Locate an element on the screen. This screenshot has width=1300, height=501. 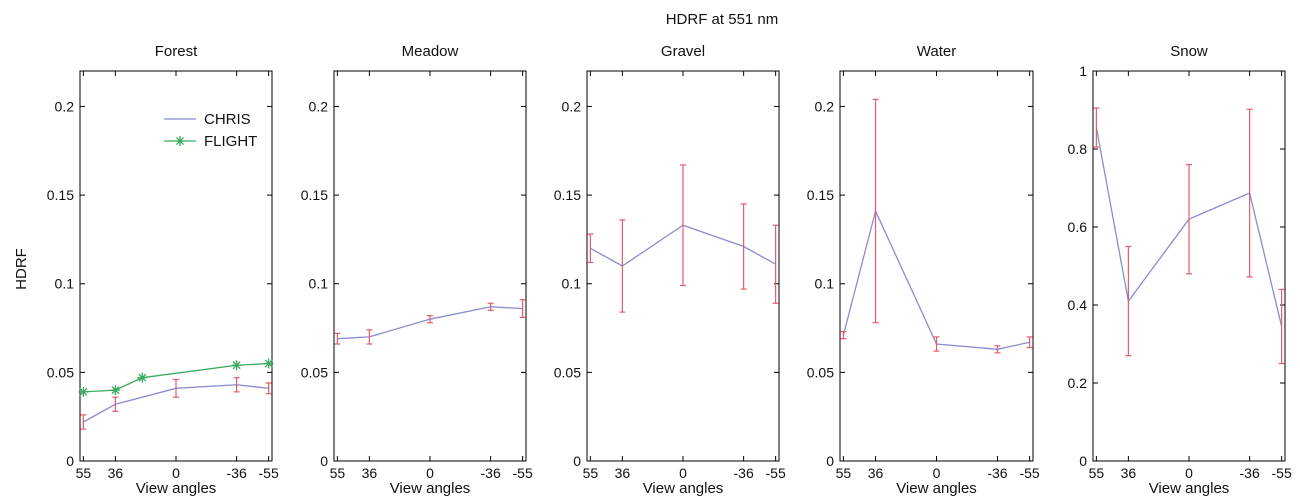
legend: CHRIS FLIGHT is located at coordinates (210, 130).